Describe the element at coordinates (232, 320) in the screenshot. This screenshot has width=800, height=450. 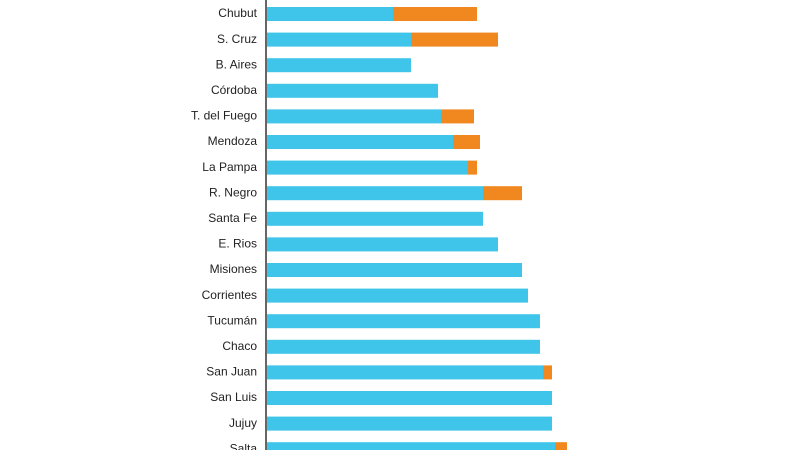
I see `category-label: Tucumán` at that location.